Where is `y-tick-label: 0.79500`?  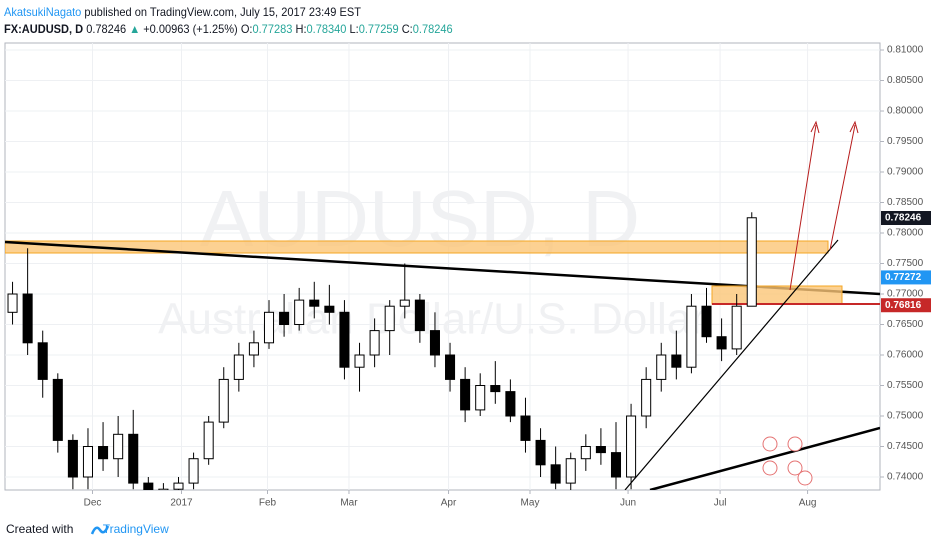
y-tick-label: 0.79500 is located at coordinates (905, 141).